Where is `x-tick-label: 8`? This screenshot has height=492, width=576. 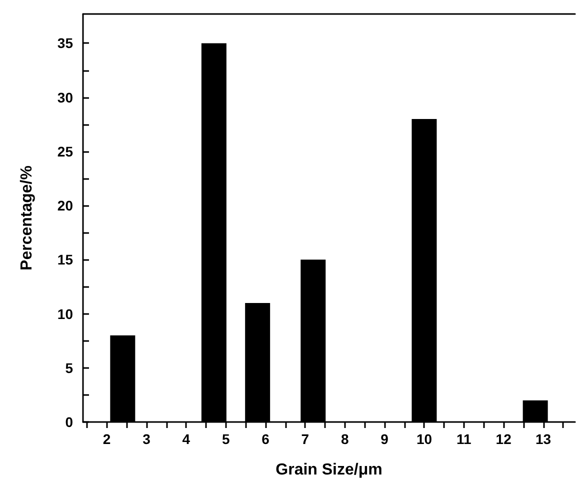 x-tick-label: 8 is located at coordinates (344, 439).